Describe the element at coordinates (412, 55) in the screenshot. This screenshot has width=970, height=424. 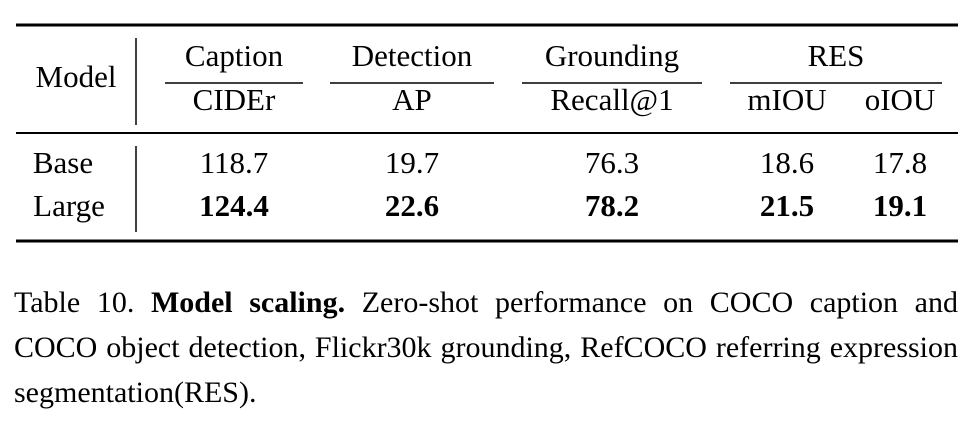
I see `group-header: Detection` at that location.